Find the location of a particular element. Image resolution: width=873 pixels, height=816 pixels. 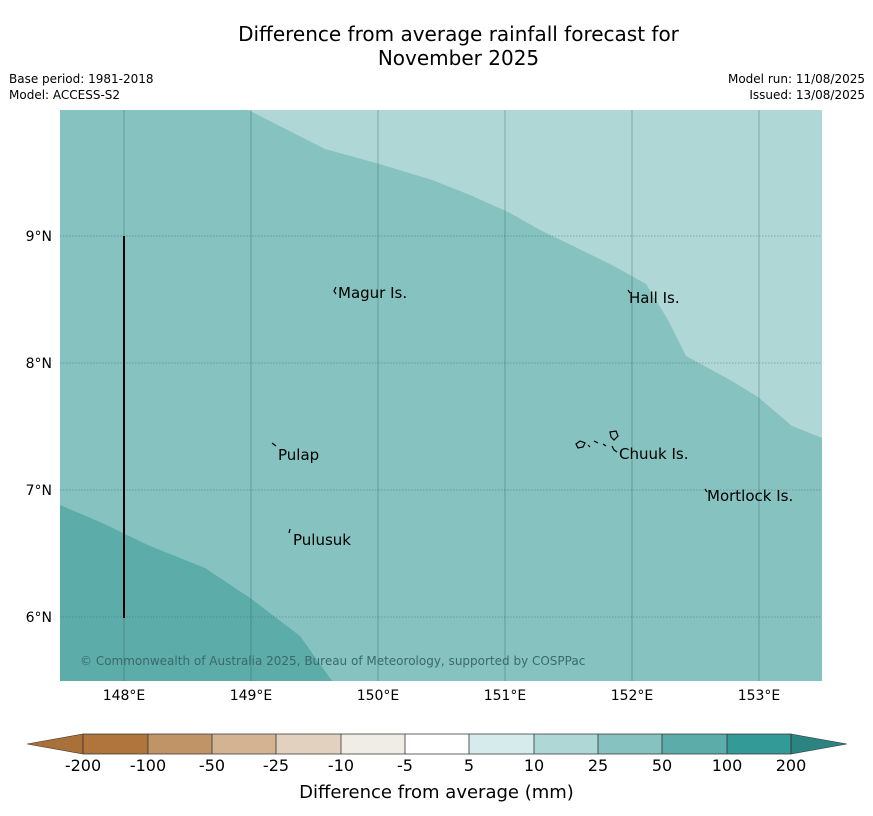

colorbar-tick-50: 50 is located at coordinates (662, 765).